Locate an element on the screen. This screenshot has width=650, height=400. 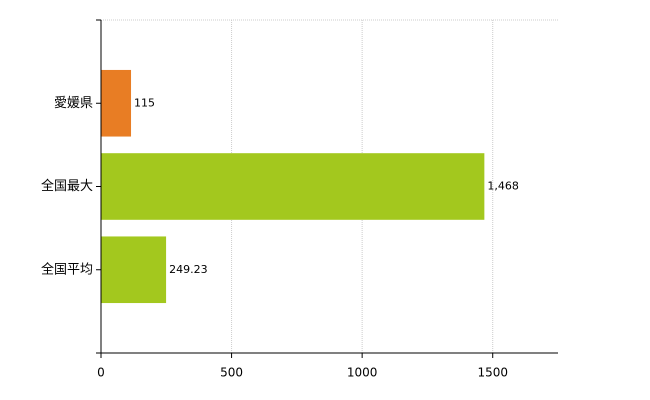
value-label: 115 is located at coordinates (144, 102).